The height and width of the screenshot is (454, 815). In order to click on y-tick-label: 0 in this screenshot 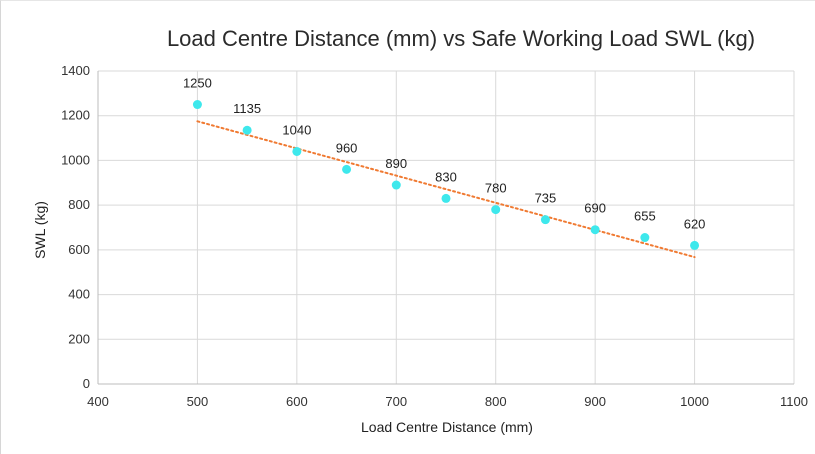, I will do `click(86, 383)`.